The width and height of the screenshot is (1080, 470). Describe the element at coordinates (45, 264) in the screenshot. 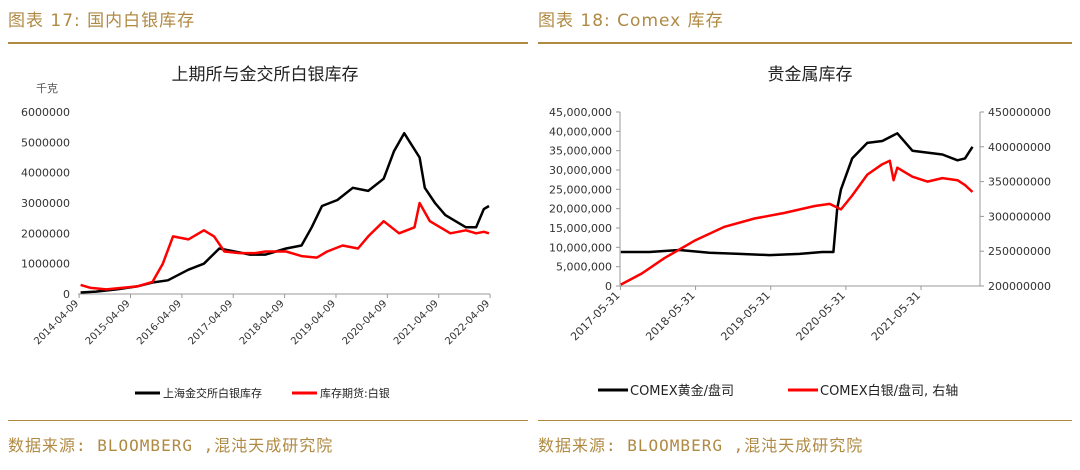

I see `y-tick-label: 1000000` at that location.